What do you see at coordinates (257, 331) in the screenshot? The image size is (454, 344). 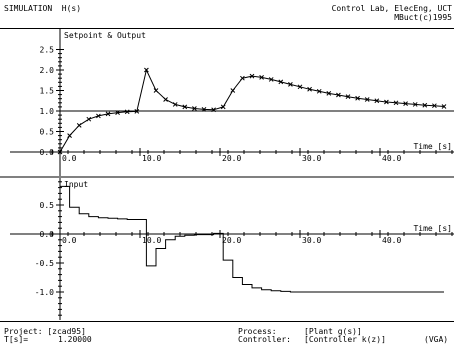 I see `process-label: Process:` at bounding box center [257, 331].